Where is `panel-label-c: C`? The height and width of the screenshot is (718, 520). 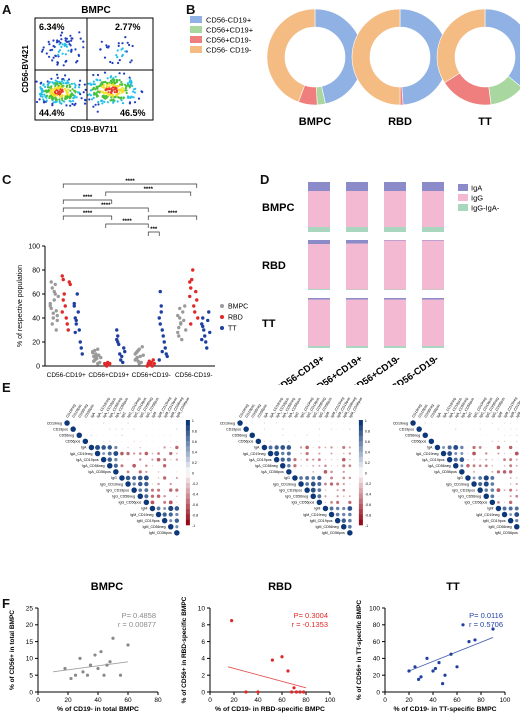
panel-label-c: C is located at coordinates (7, 179).